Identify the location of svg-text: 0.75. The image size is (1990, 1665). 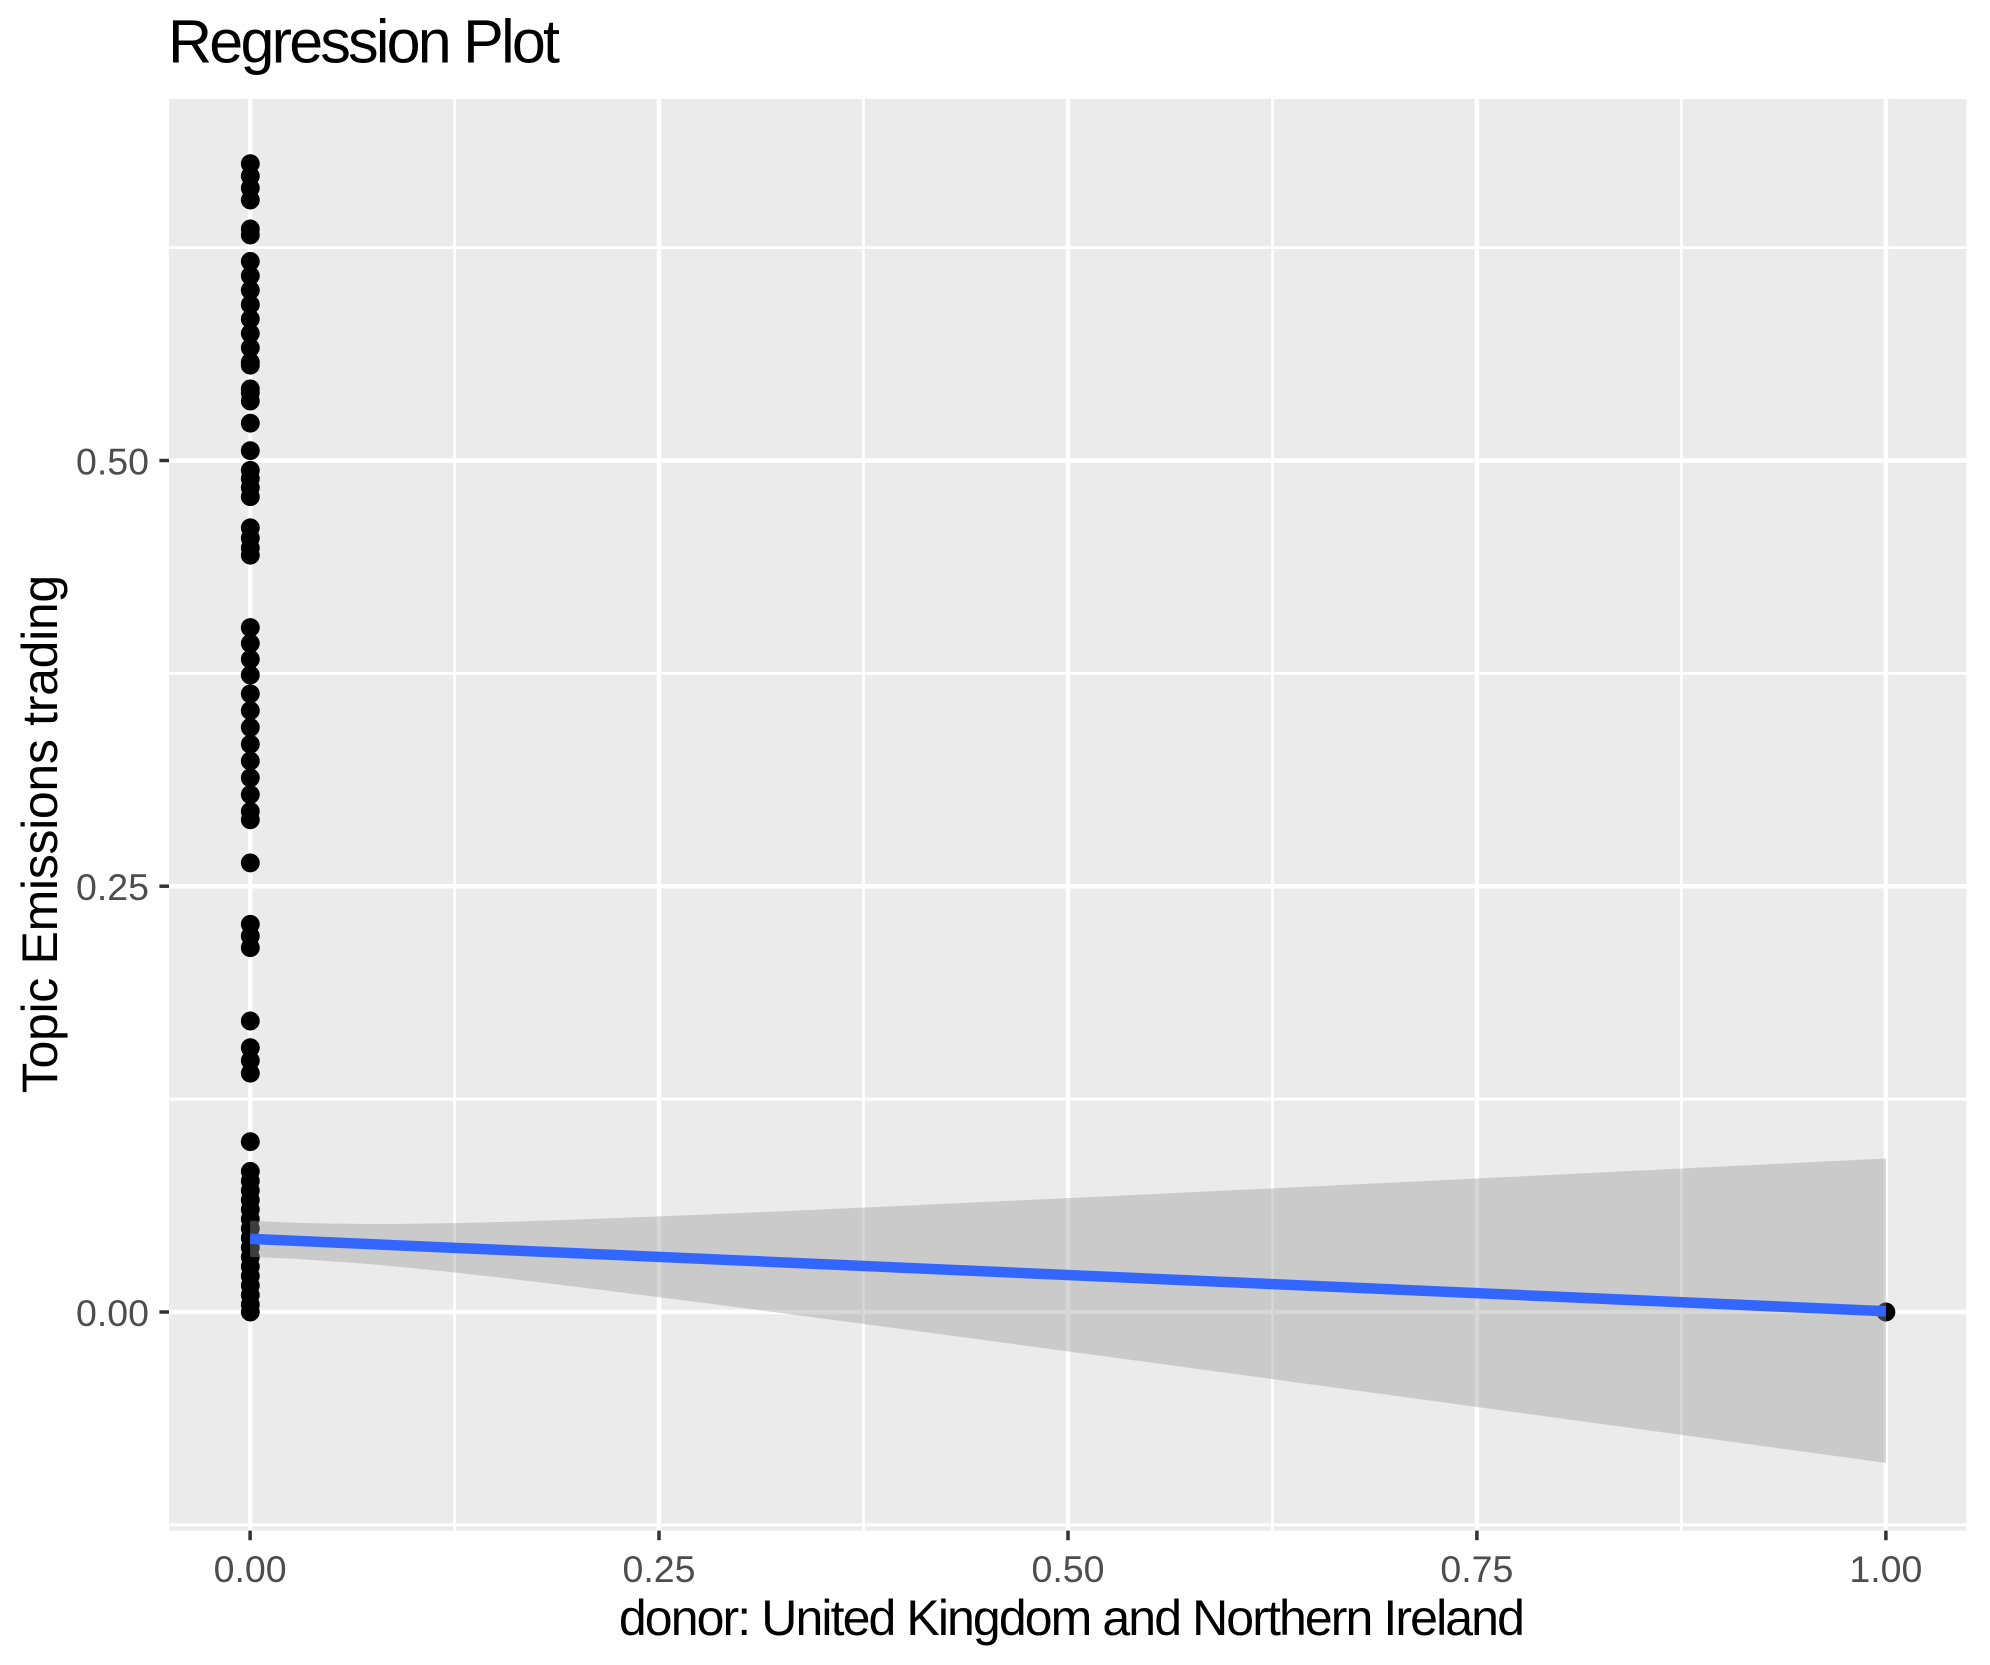
(1476, 1569).